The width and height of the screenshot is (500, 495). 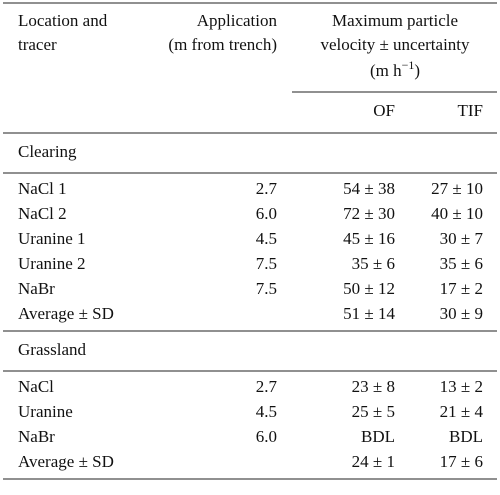 What do you see at coordinates (395, 20) in the screenshot?
I see `column-header: Maximum particle` at bounding box center [395, 20].